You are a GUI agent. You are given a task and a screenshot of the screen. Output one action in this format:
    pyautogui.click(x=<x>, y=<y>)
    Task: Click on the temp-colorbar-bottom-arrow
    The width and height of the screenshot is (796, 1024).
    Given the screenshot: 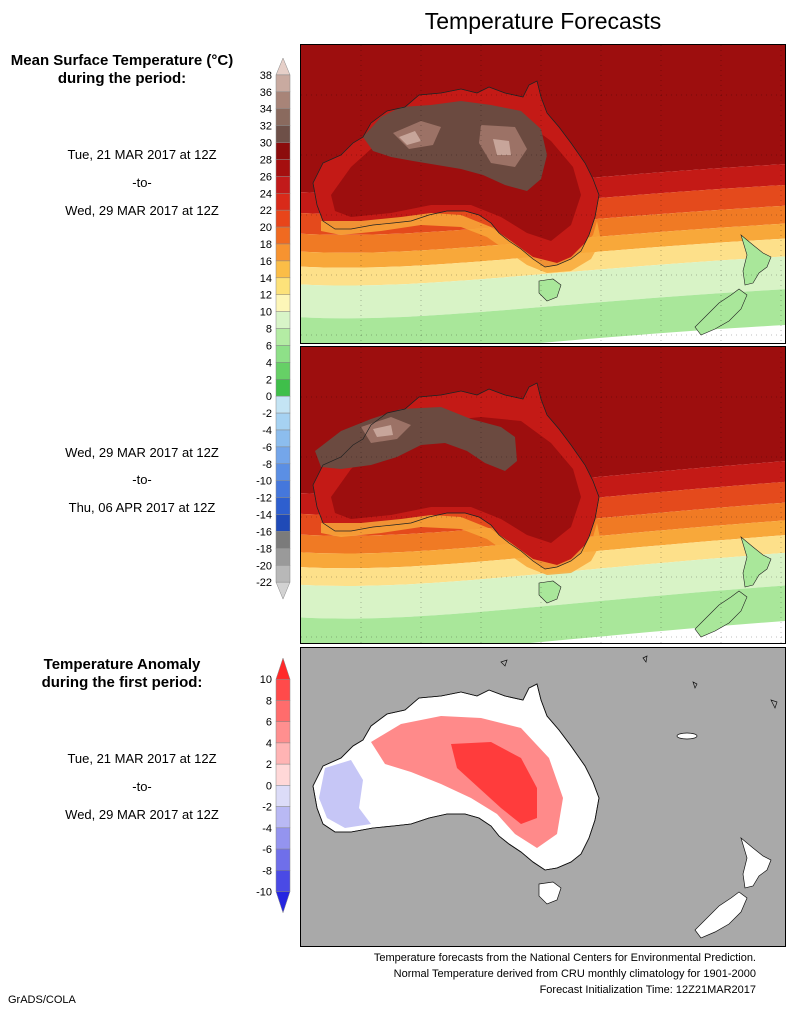 What is the action you would take?
    pyautogui.click(x=283, y=590)
    